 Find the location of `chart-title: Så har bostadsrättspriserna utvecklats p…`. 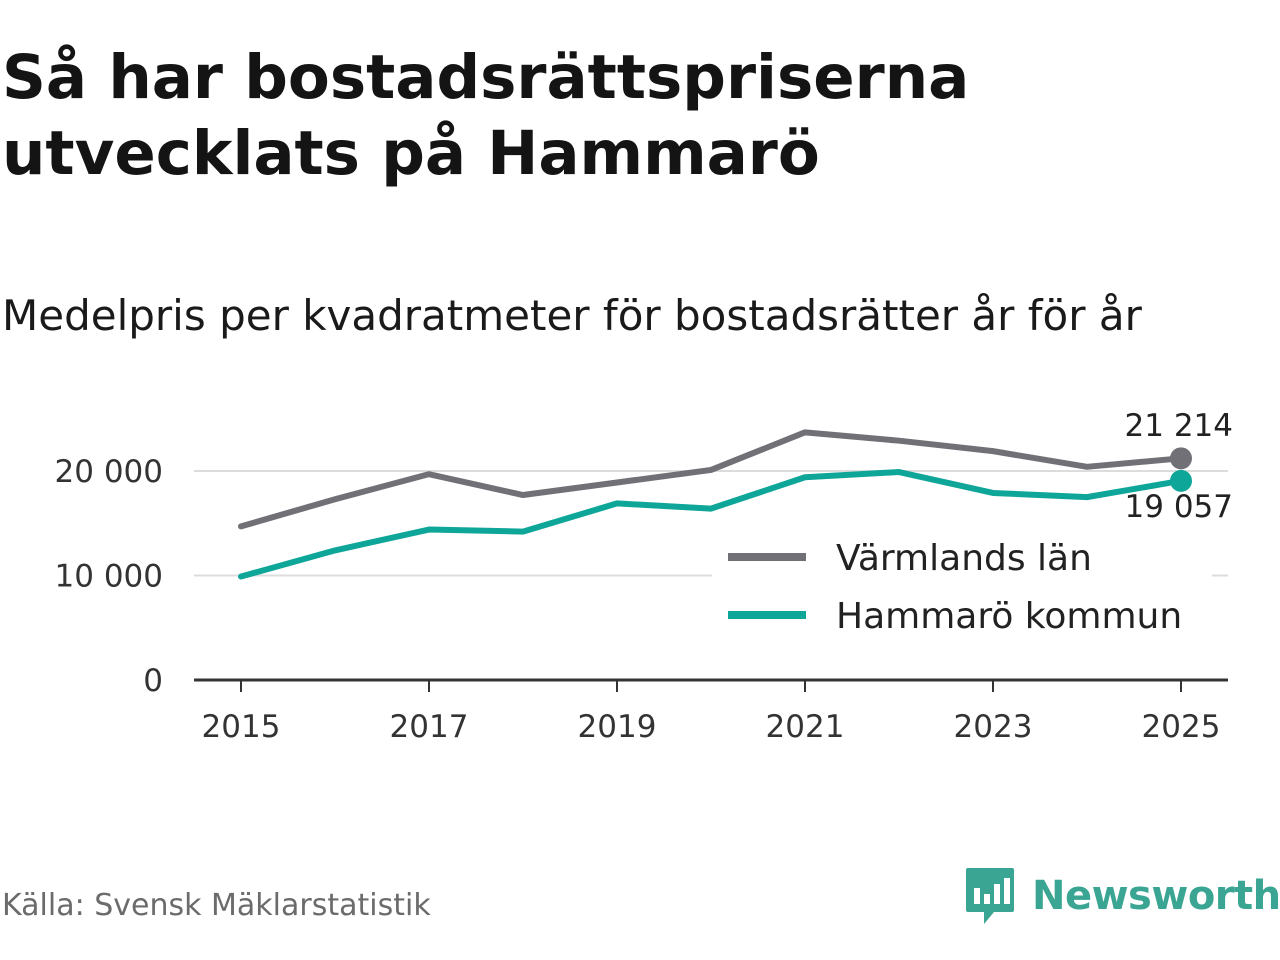

chart-title: Så har bostadsrättspriserna utvecklats p… is located at coordinates (486, 115).